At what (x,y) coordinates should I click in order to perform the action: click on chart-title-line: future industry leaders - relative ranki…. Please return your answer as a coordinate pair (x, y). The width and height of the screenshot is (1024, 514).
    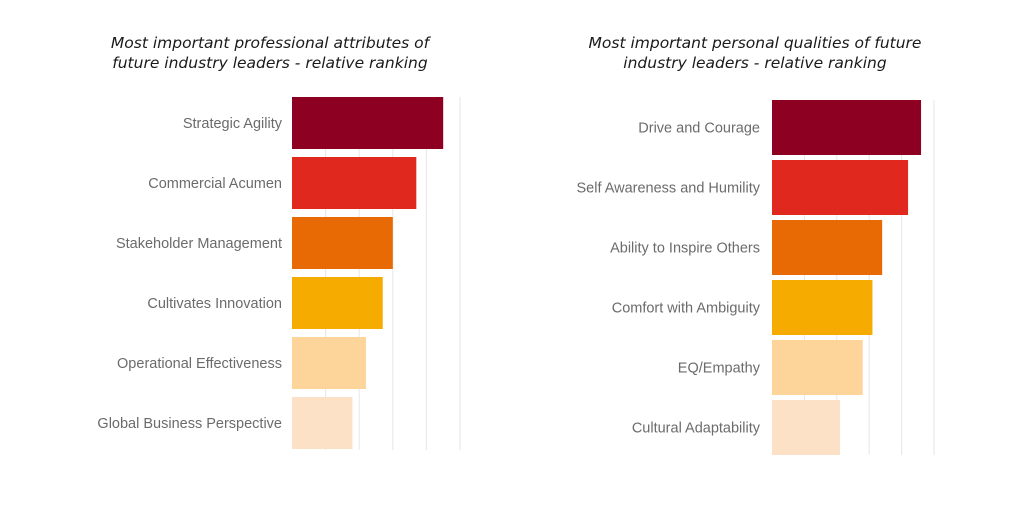
    Looking at the image, I should click on (270, 63).